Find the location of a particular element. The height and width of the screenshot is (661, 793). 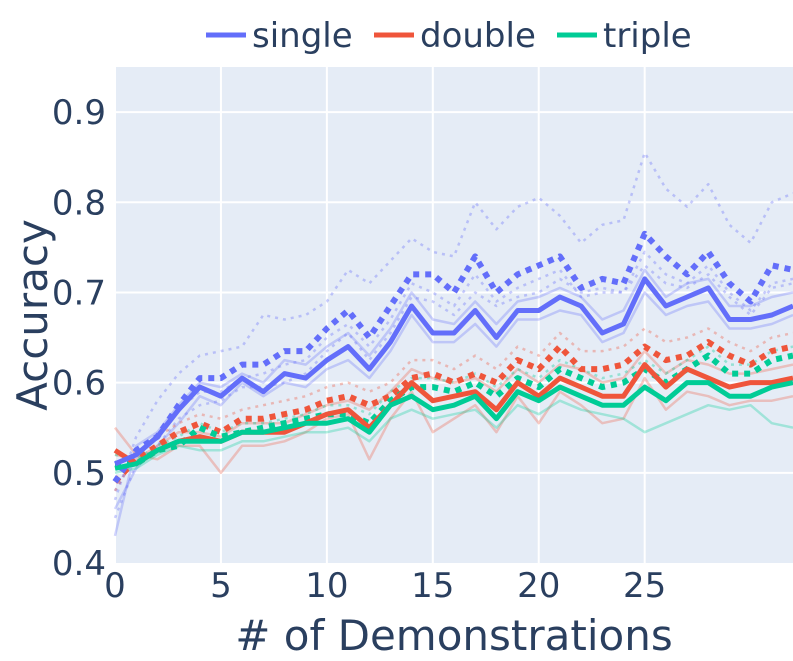

legend: single double triple is located at coordinates (449, 36).